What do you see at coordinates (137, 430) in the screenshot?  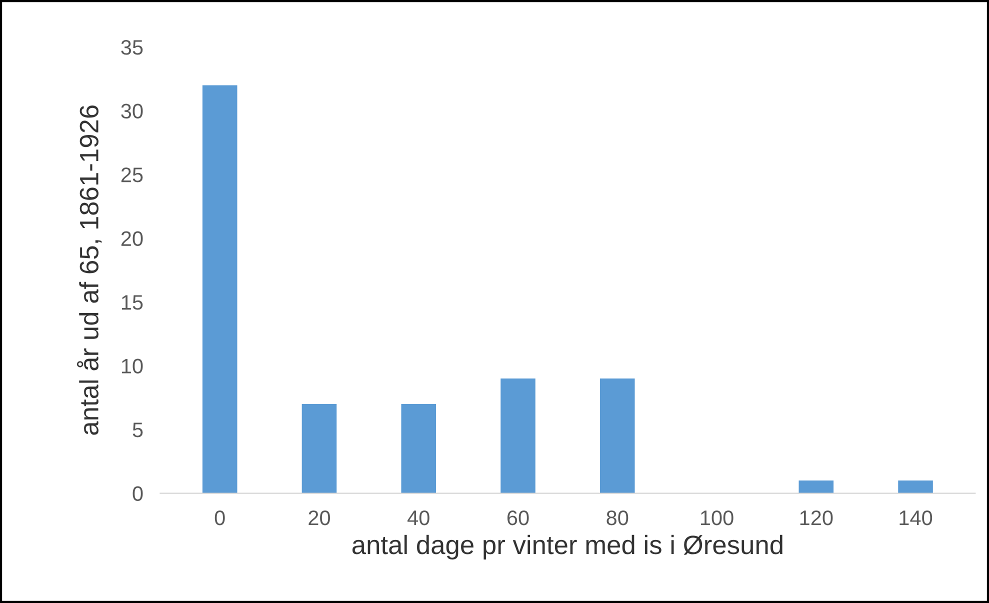 I see `y-tick-label: 5` at bounding box center [137, 430].